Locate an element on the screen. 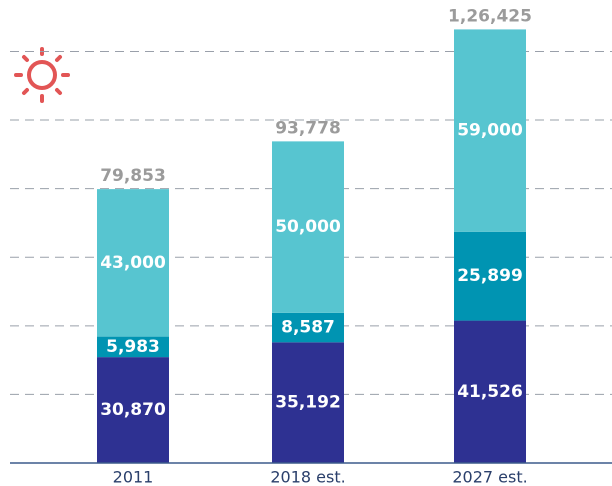 This screenshot has width=612, height=486. segment-label: 35,192 is located at coordinates (308, 403).